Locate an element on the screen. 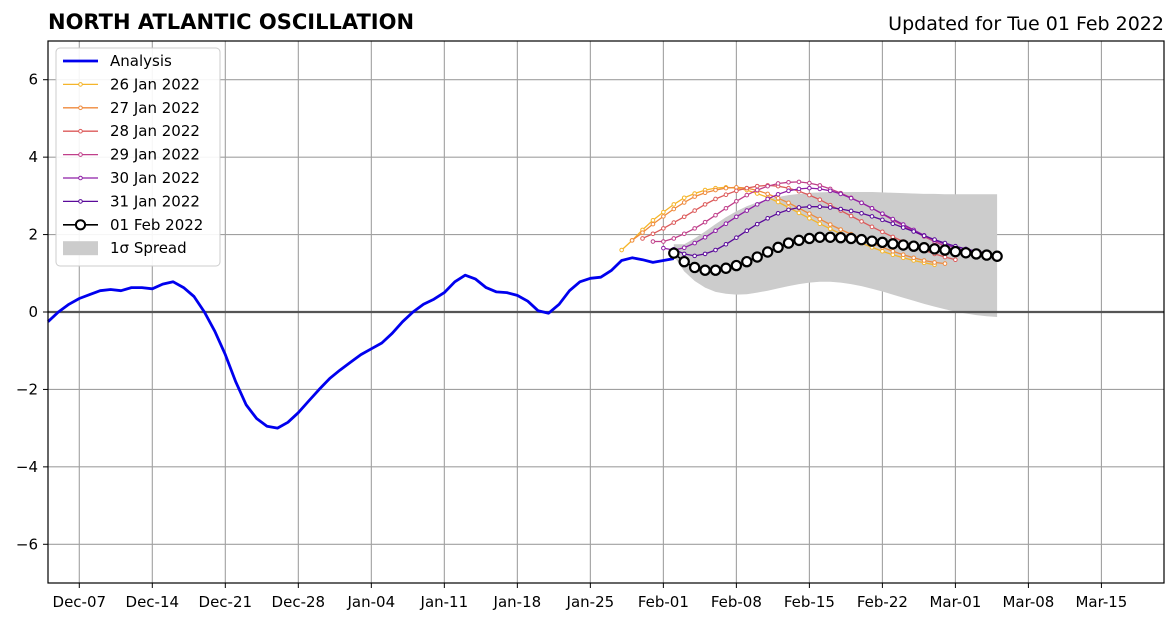  legend-label: 27 Jan 2022 is located at coordinates (155, 108).